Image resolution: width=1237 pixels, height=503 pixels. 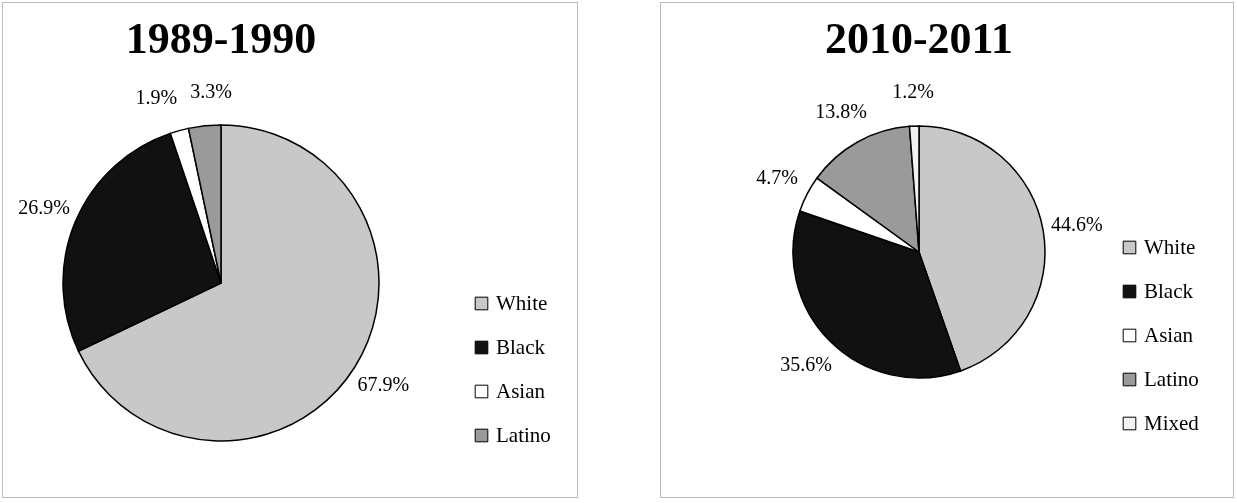 I want to click on data-label: 35.6%, so click(x=806, y=364).